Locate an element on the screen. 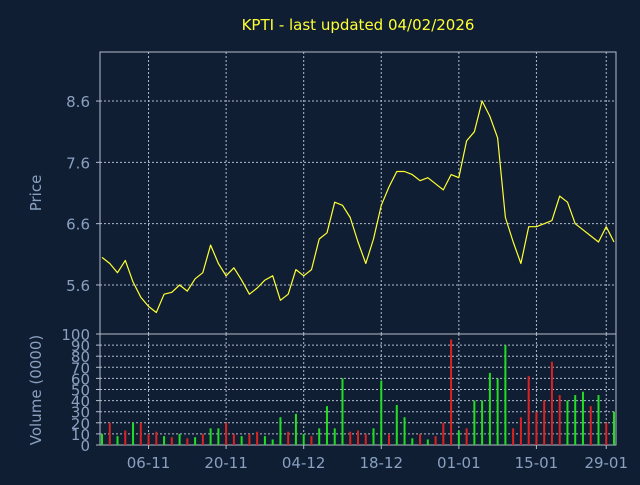  x-tick-label: 18-12 is located at coordinates (381, 463).